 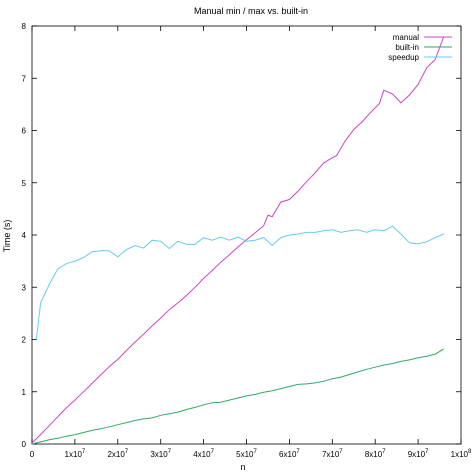 I want to click on y-tick-label: 8, so click(x=24, y=26).